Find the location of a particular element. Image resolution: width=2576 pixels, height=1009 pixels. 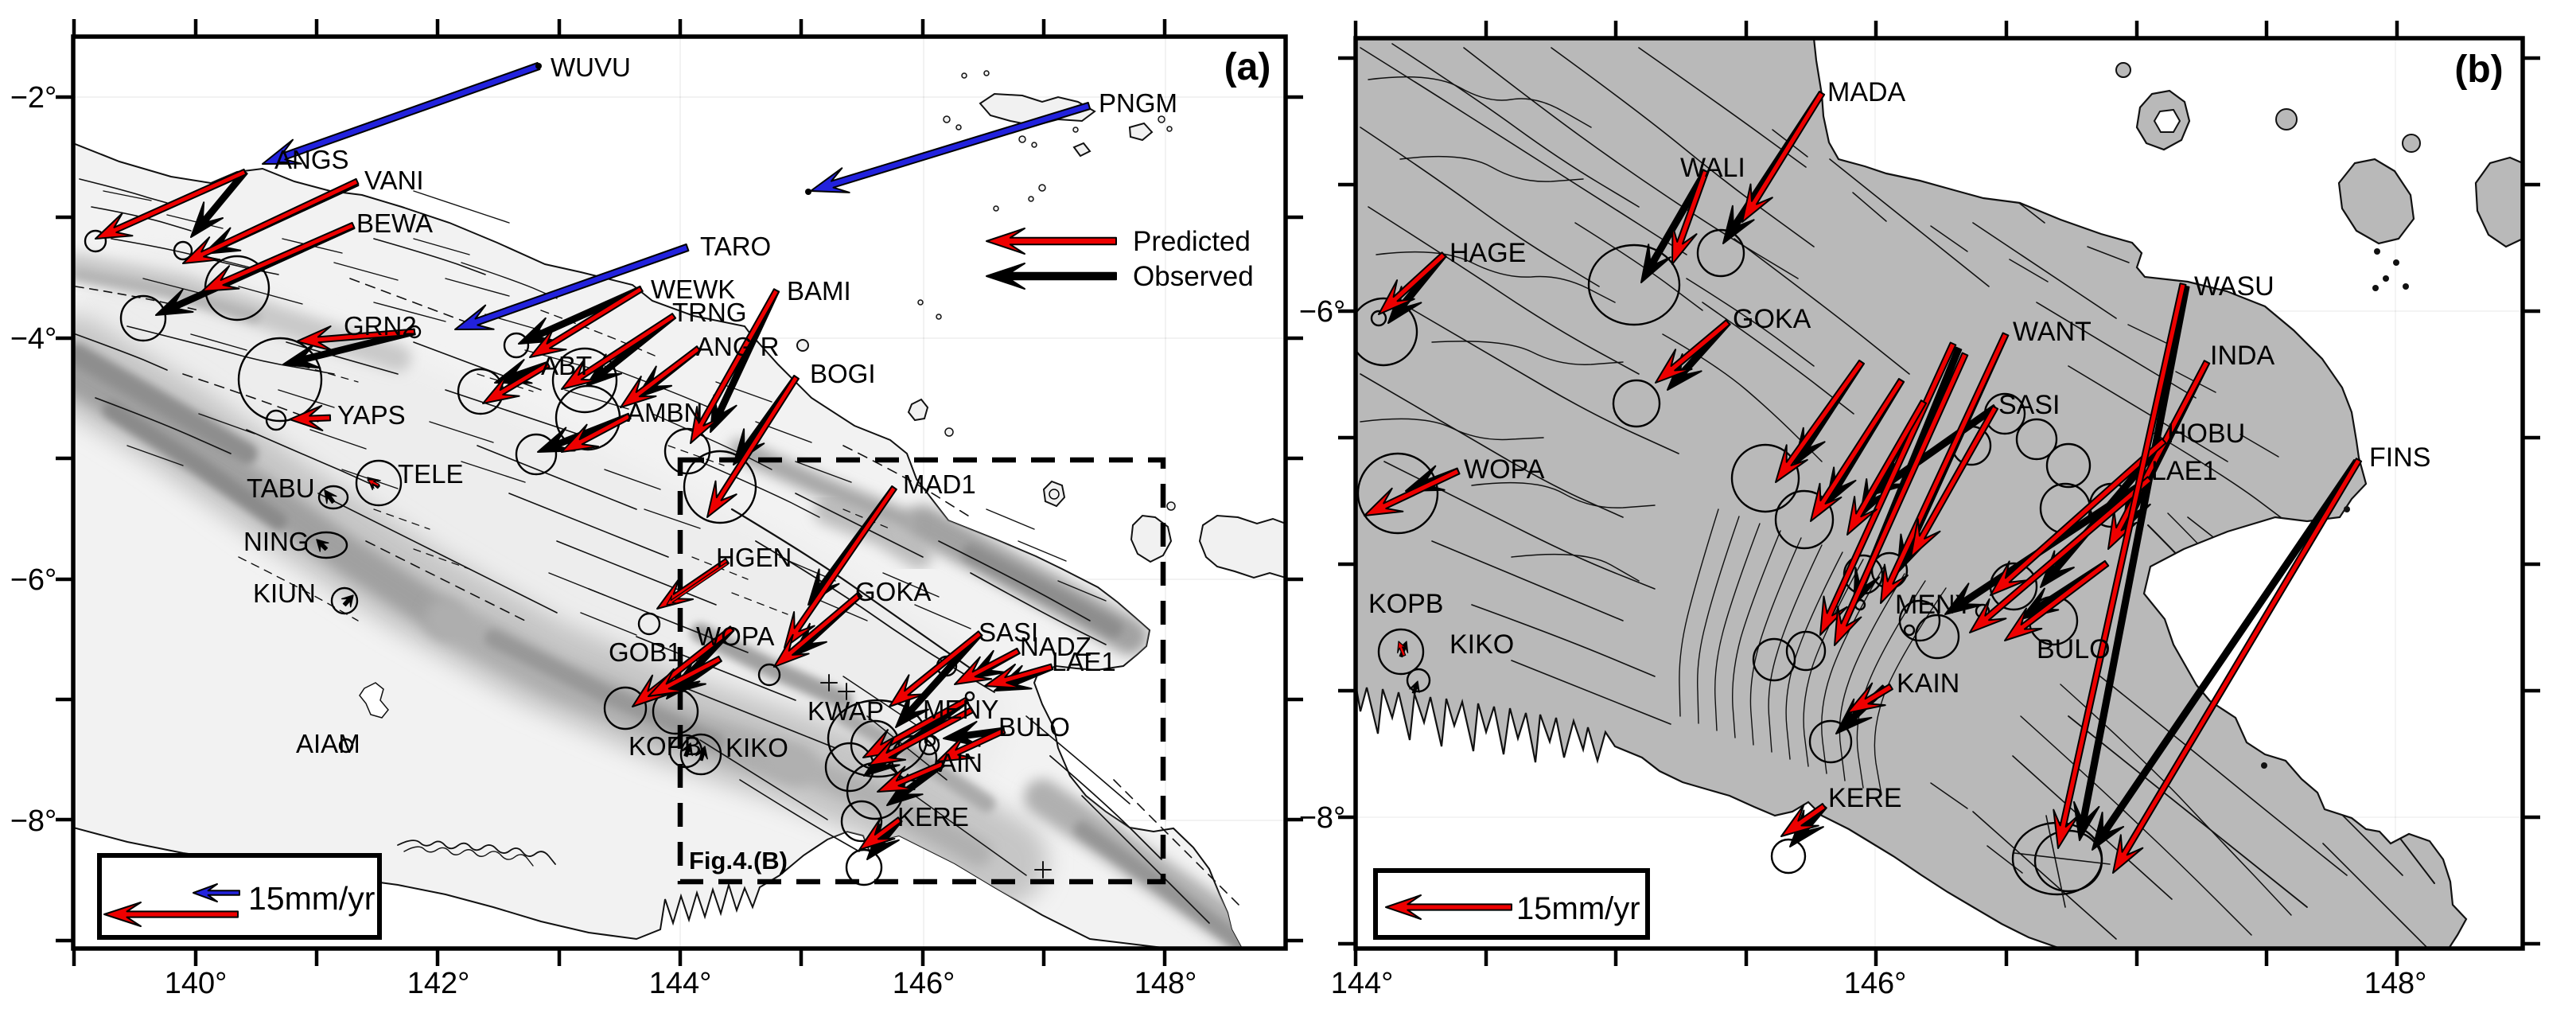

svg-text: WANT is located at coordinates (2053, 332).